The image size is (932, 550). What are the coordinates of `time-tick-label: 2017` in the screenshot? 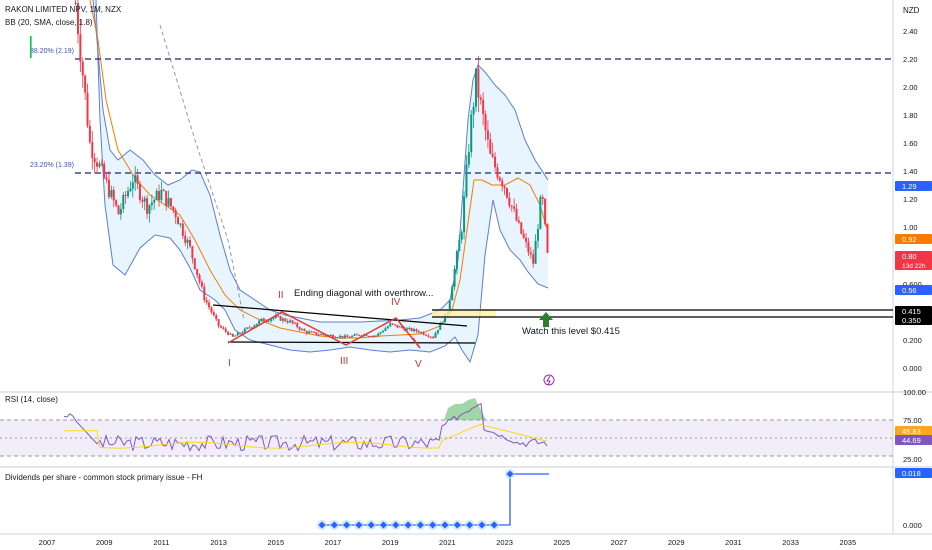 It's located at (333, 542).